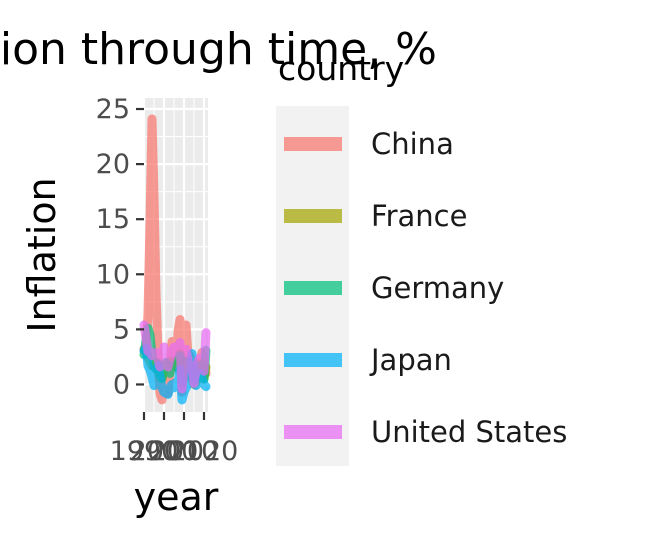 This screenshot has height=543, width=665. What do you see at coordinates (113, 164) in the screenshot?
I see `y-tick-label: 20` at bounding box center [113, 164].